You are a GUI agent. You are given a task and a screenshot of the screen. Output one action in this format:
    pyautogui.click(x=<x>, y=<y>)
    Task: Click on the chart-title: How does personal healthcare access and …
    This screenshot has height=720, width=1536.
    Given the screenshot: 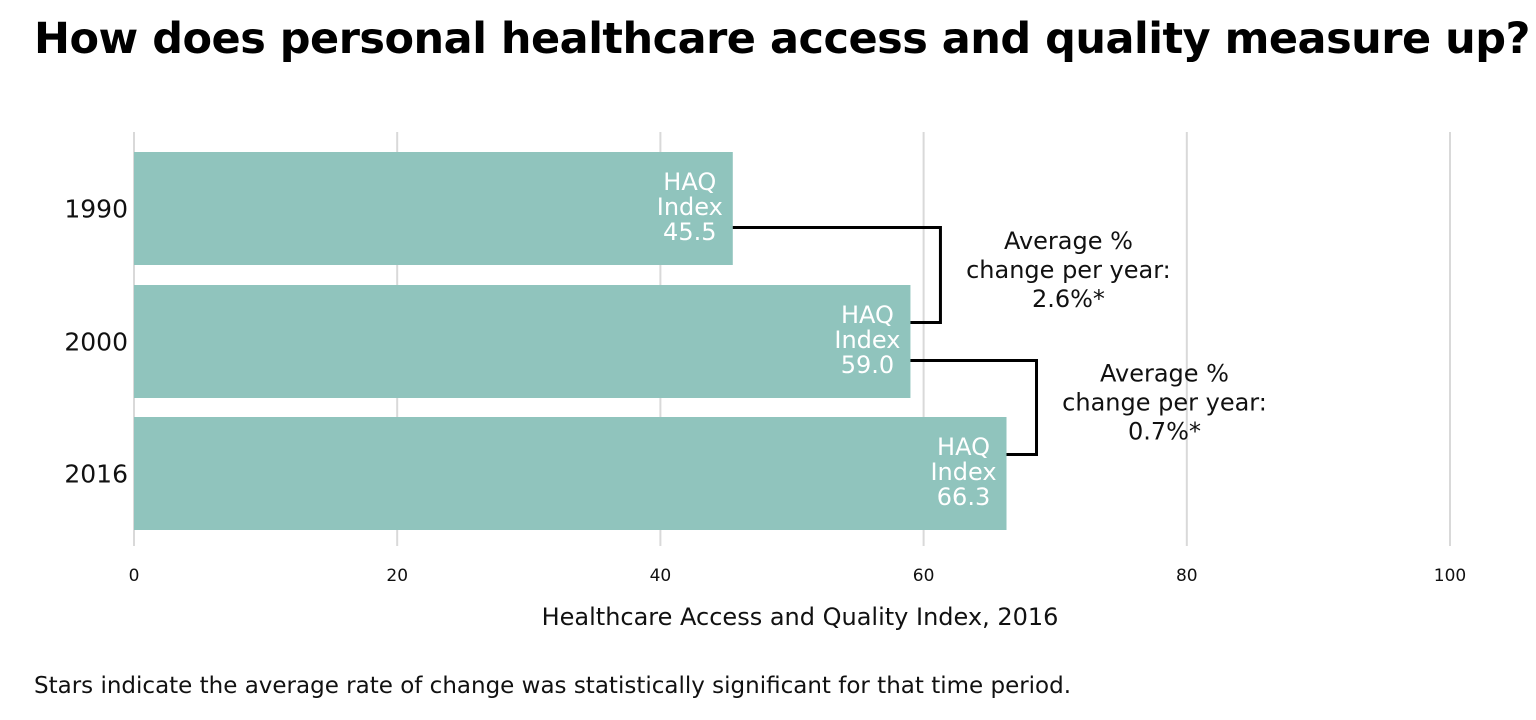 What is the action you would take?
    pyautogui.click(x=782, y=39)
    